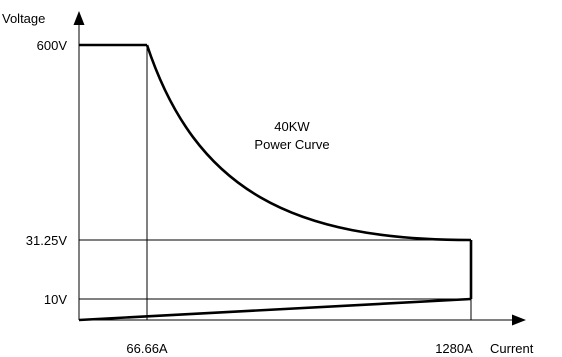 This screenshot has width=562, height=357. I want to click on x-tick-label-1280: 1280A, so click(454, 348).